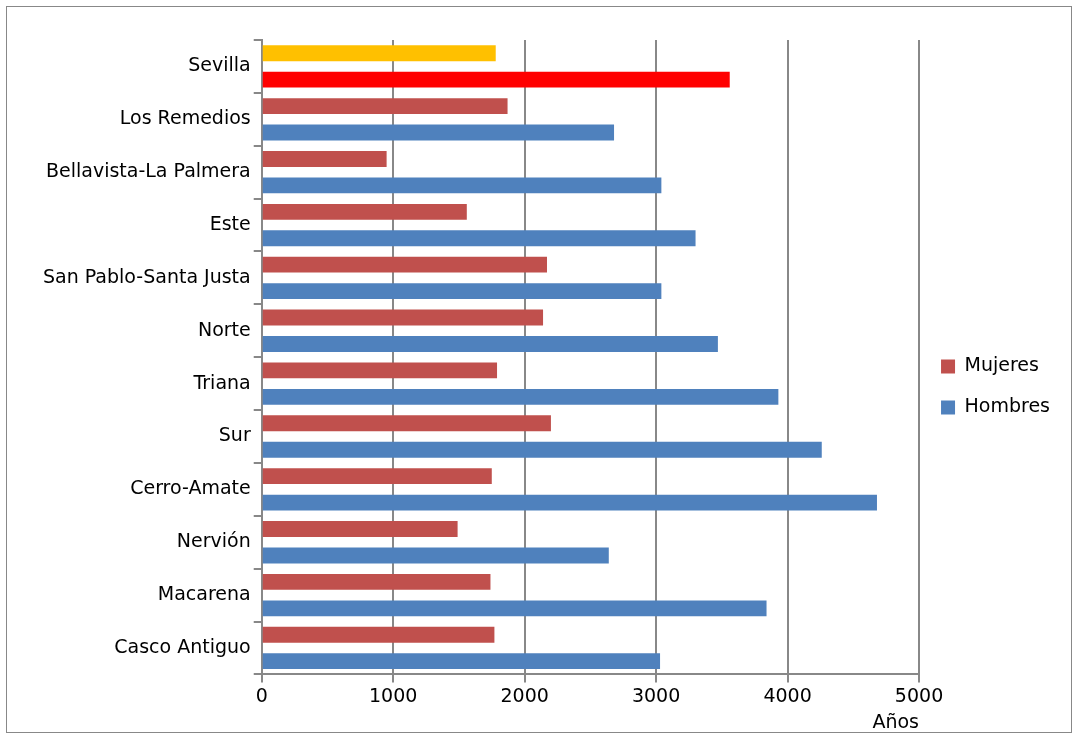 The image size is (1080, 739). What do you see at coordinates (919, 694) in the screenshot?
I see `x-tick-label: 5000` at bounding box center [919, 694].